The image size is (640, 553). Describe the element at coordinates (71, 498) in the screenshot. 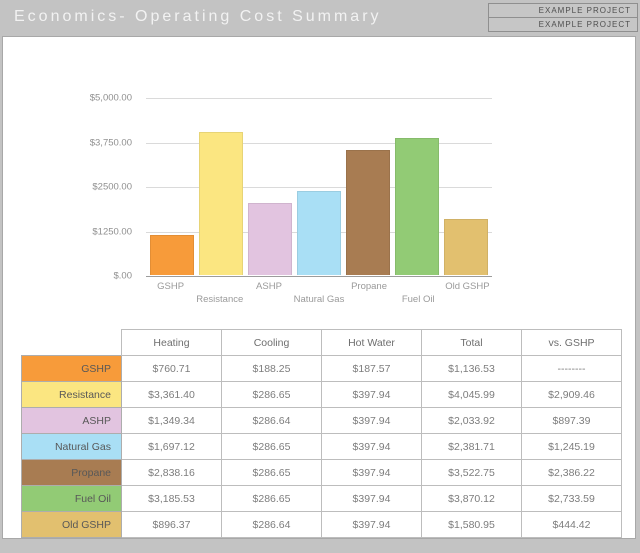

I see `row-label-cell: Fuel Oil` at that location.